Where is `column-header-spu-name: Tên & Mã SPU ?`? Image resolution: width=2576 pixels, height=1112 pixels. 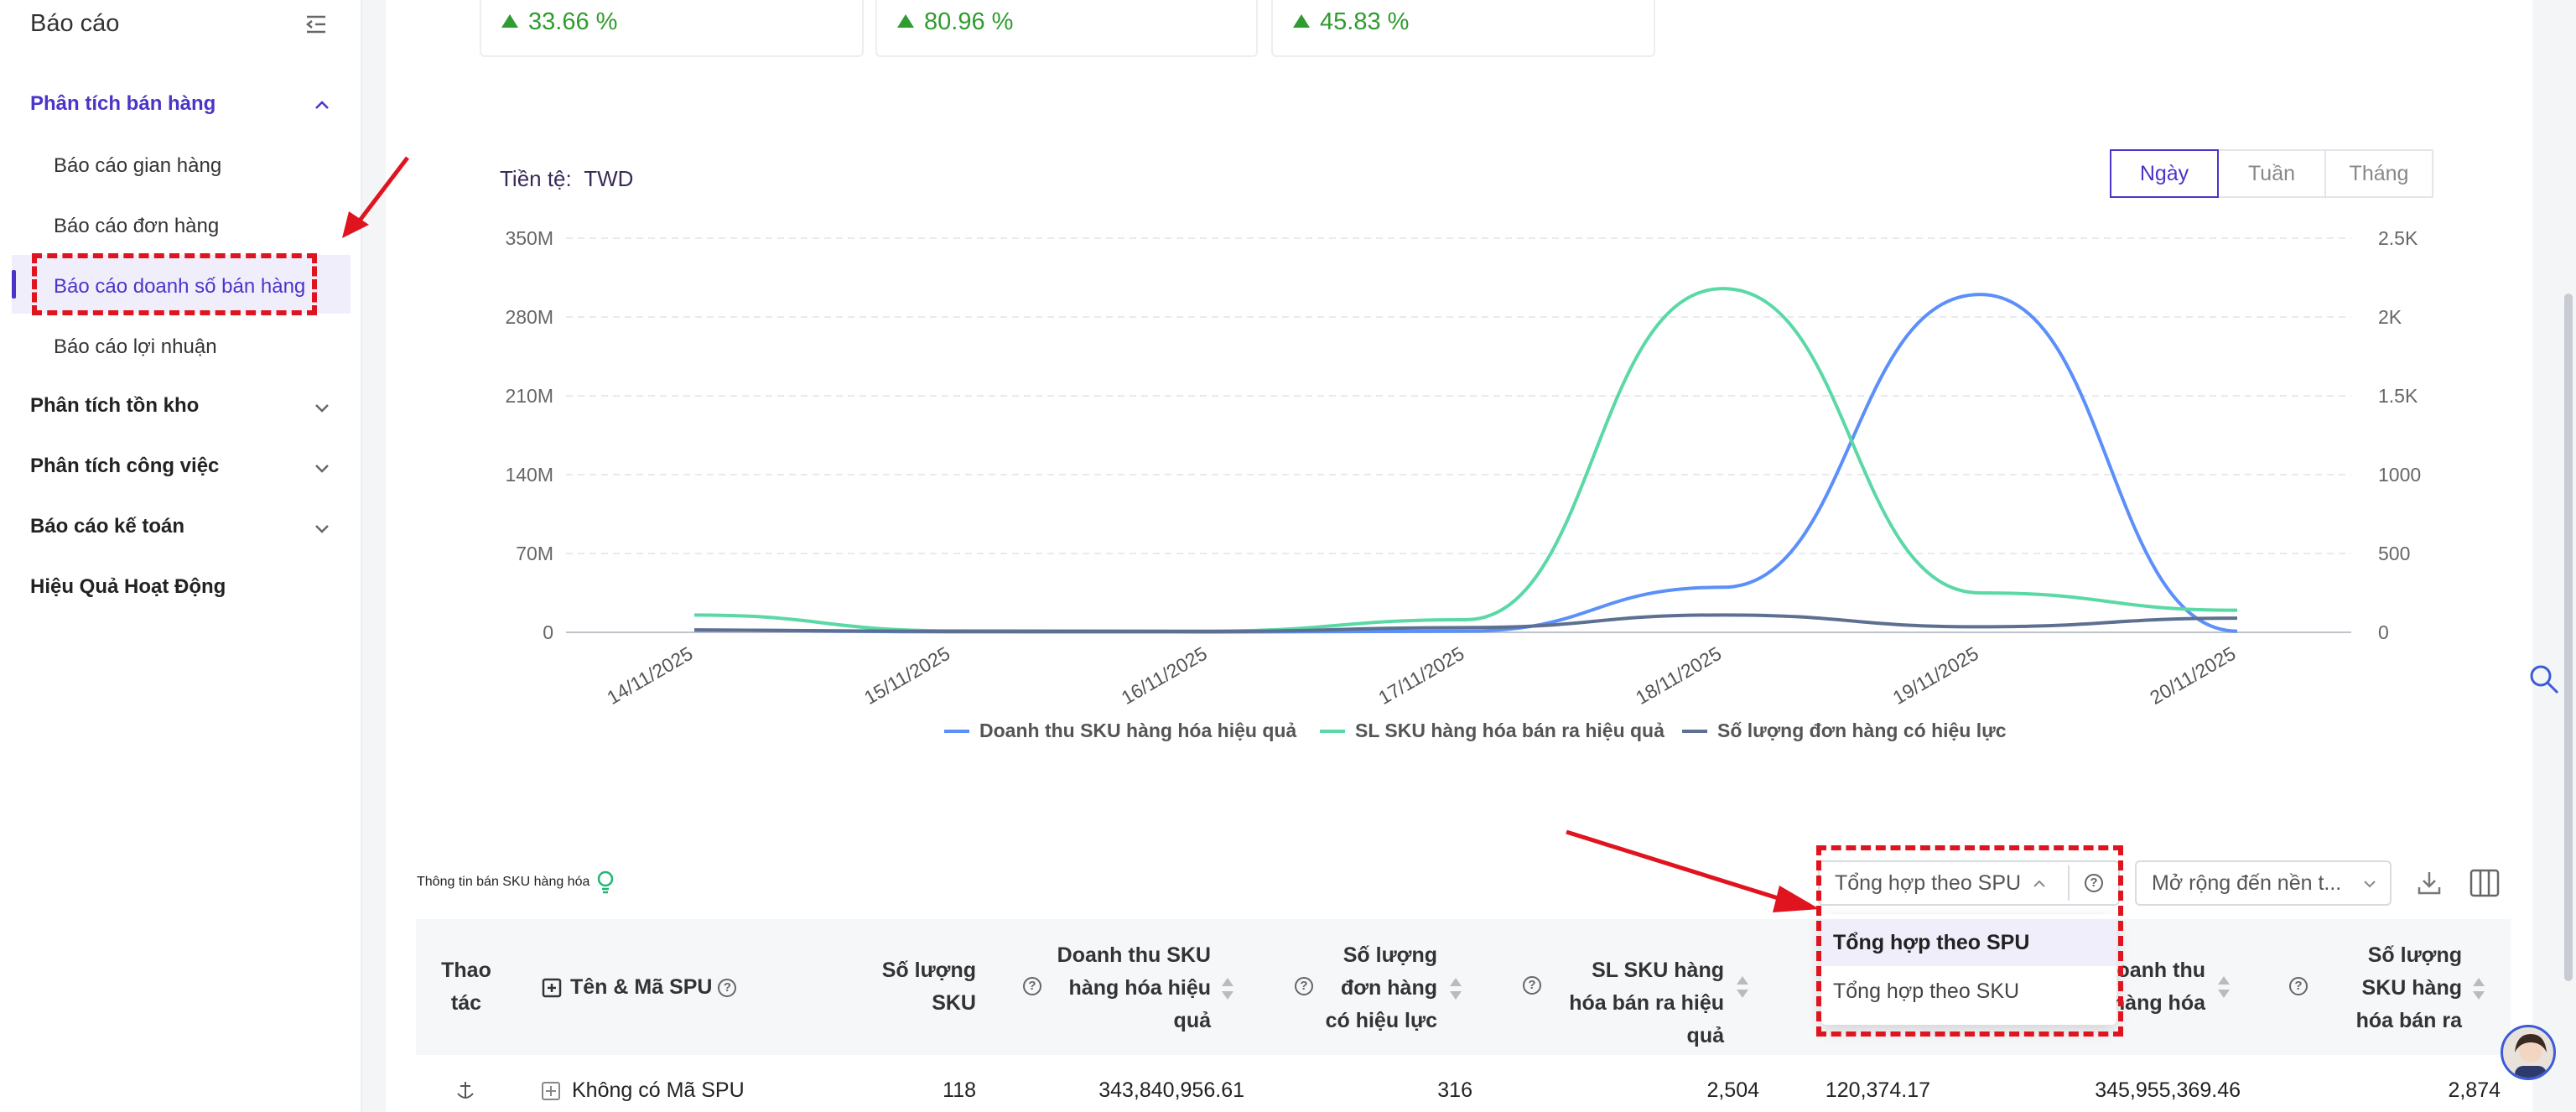
column-header-spu-name: Tên & Mã SPU ? is located at coordinates (639, 987).